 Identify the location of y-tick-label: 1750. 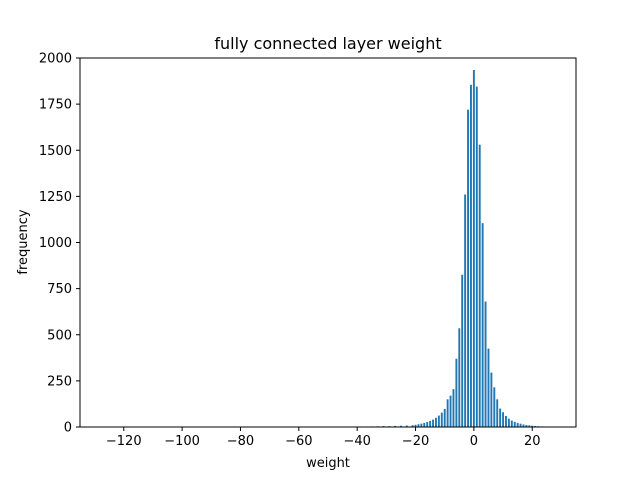
(55, 105).